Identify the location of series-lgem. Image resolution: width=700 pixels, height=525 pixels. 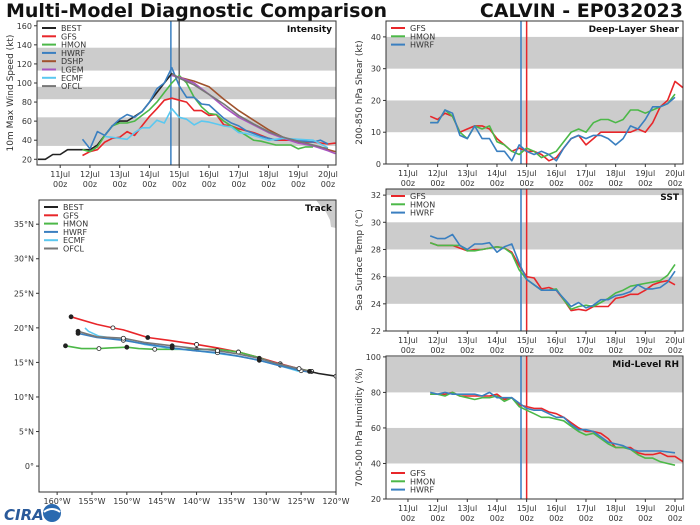
(253, 114).